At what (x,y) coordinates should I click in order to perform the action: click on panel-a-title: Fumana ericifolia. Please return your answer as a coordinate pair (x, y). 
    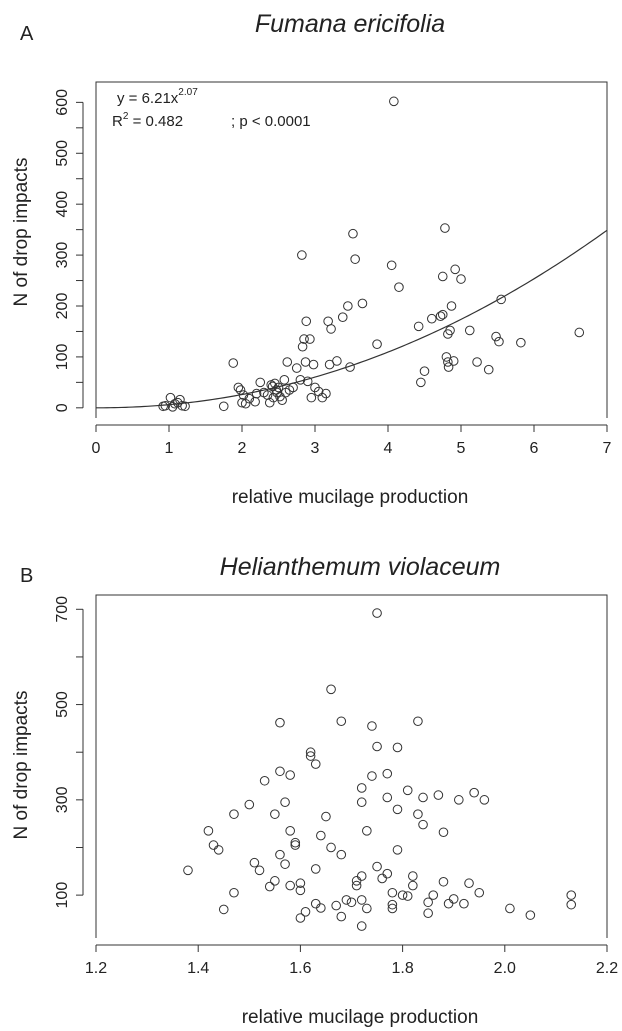
    Looking at the image, I should click on (350, 24).